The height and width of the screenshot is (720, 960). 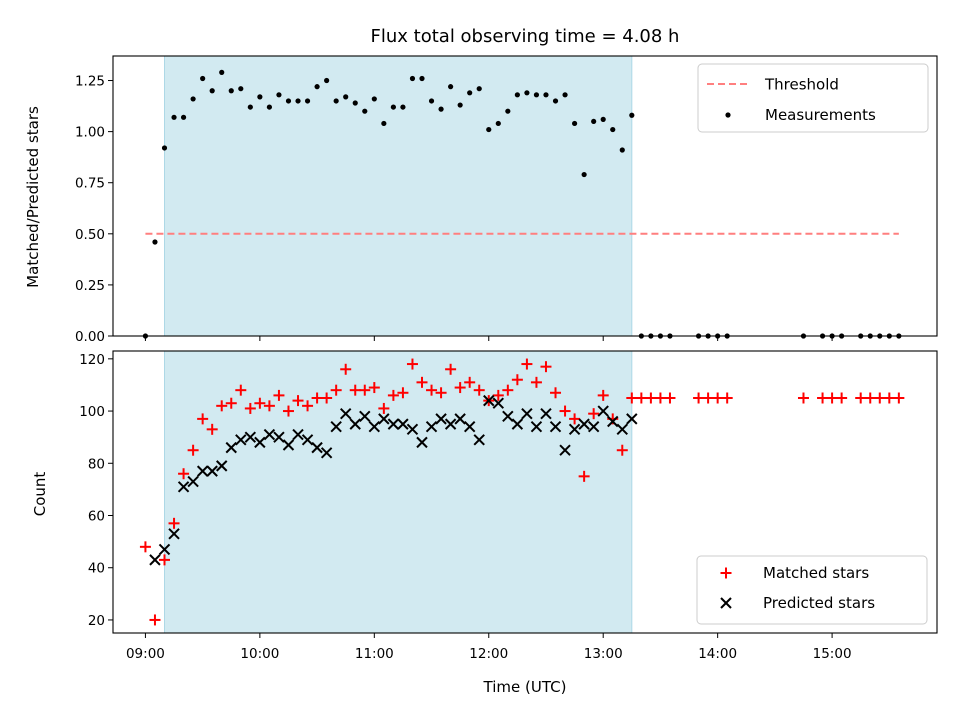 I want to click on legend-predicted-swatch-d2, so click(x=726, y=603).